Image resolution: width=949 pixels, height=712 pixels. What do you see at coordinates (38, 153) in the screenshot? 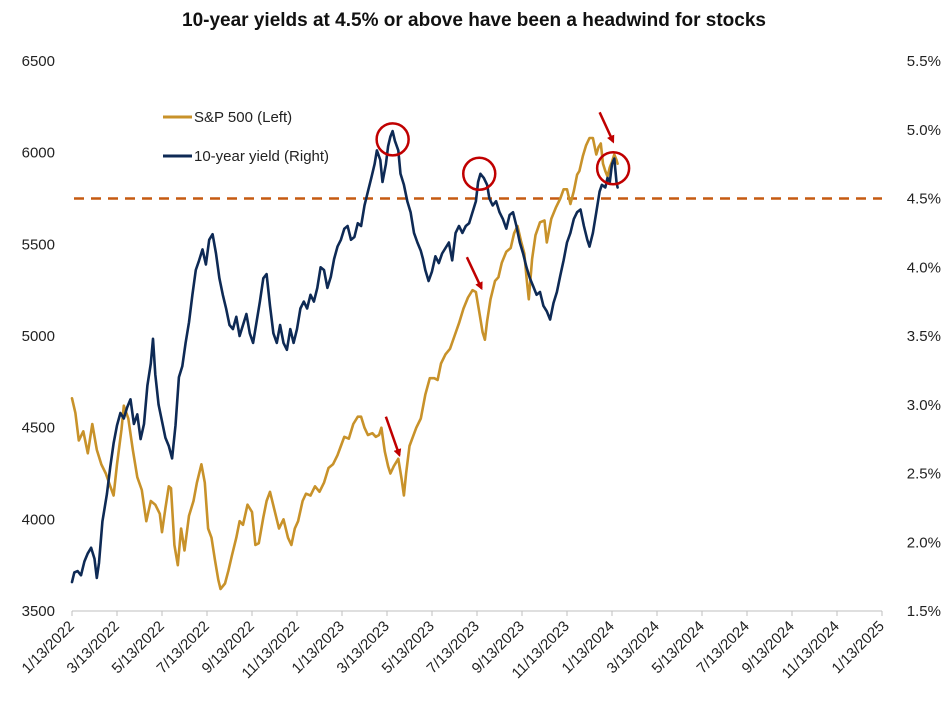
I see `y-left-tick-label: 6000` at bounding box center [38, 153].